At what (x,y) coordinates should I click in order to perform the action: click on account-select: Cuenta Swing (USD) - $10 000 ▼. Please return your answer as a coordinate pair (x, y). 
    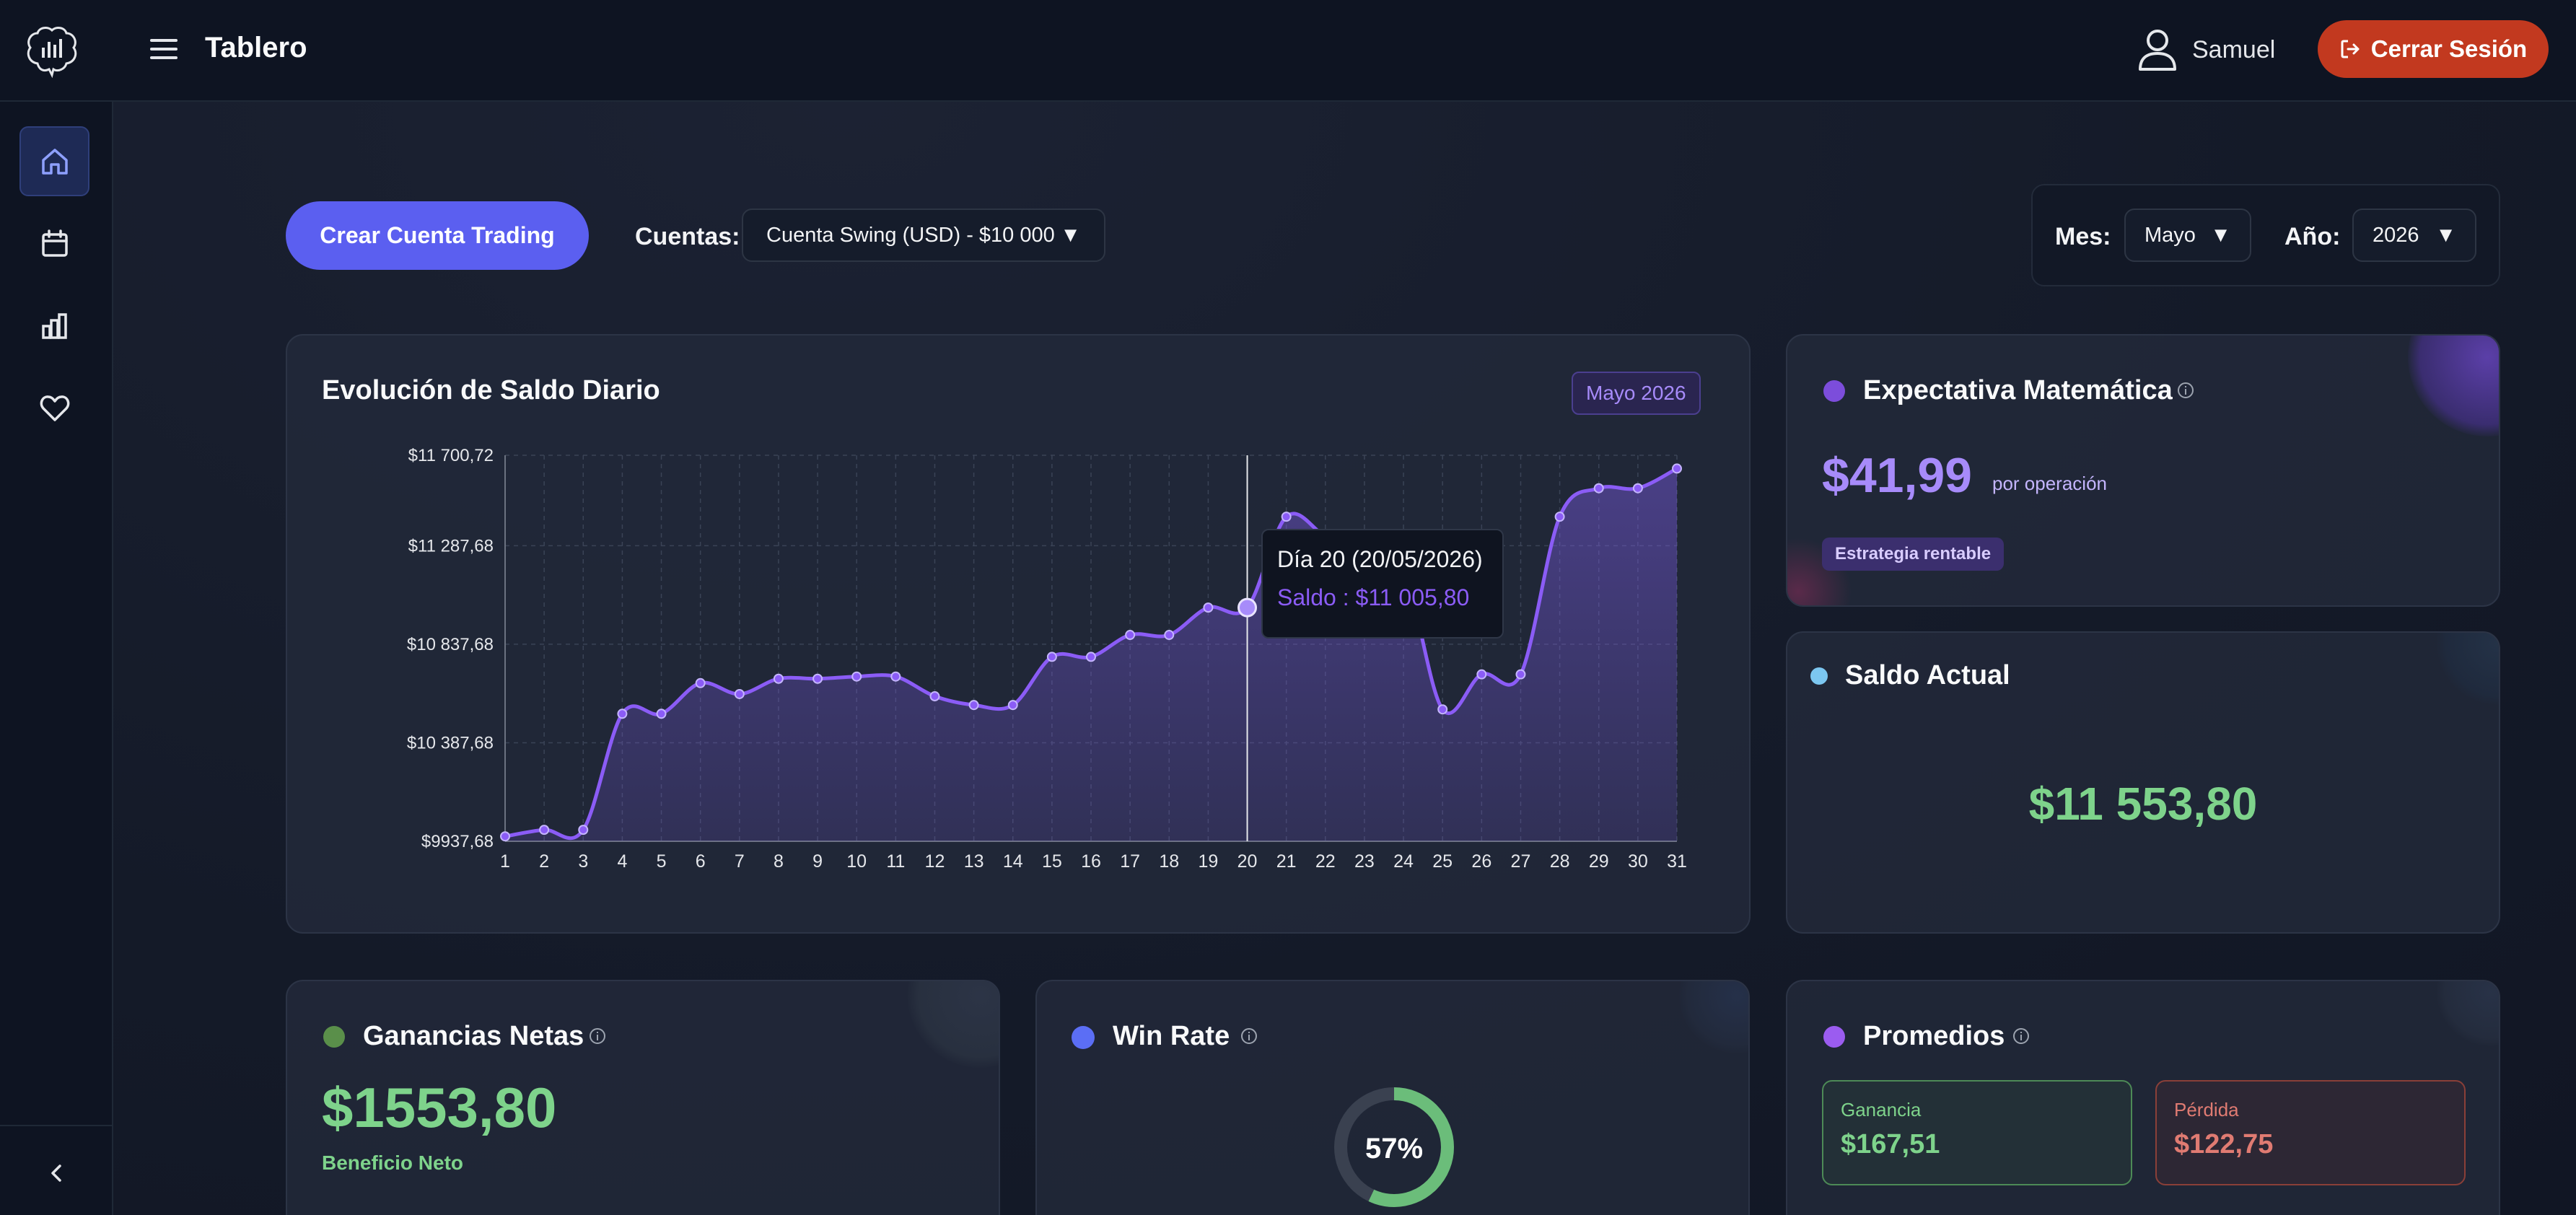
    Looking at the image, I should click on (924, 235).